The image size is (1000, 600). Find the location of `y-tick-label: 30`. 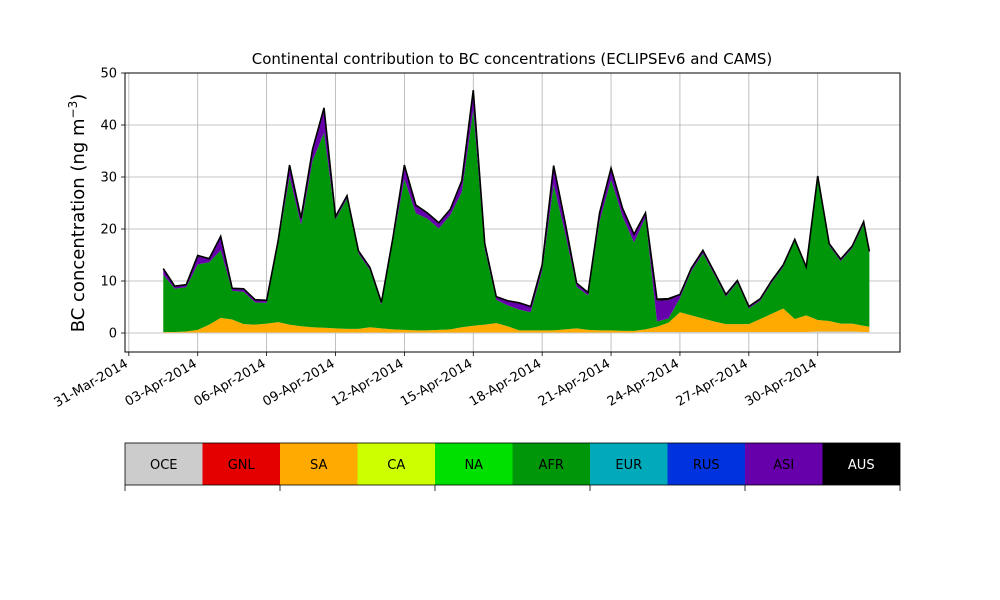

y-tick-label: 30 is located at coordinates (108, 178).